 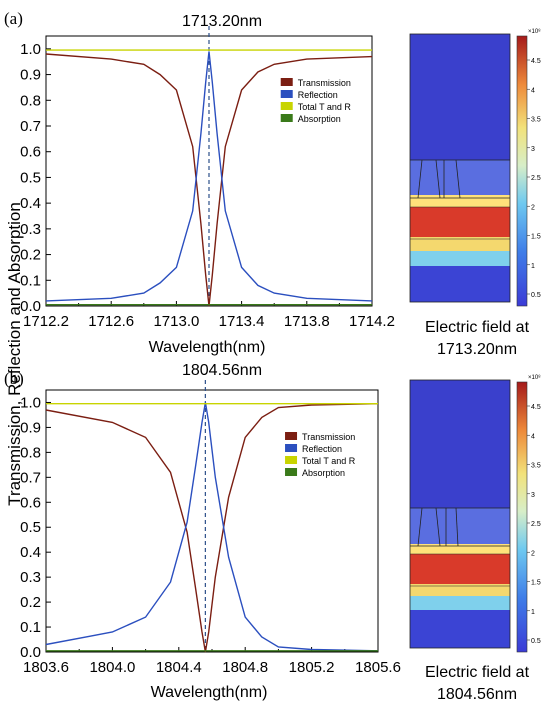 I want to click on field-map-b-tail, so click(x=460, y=603).